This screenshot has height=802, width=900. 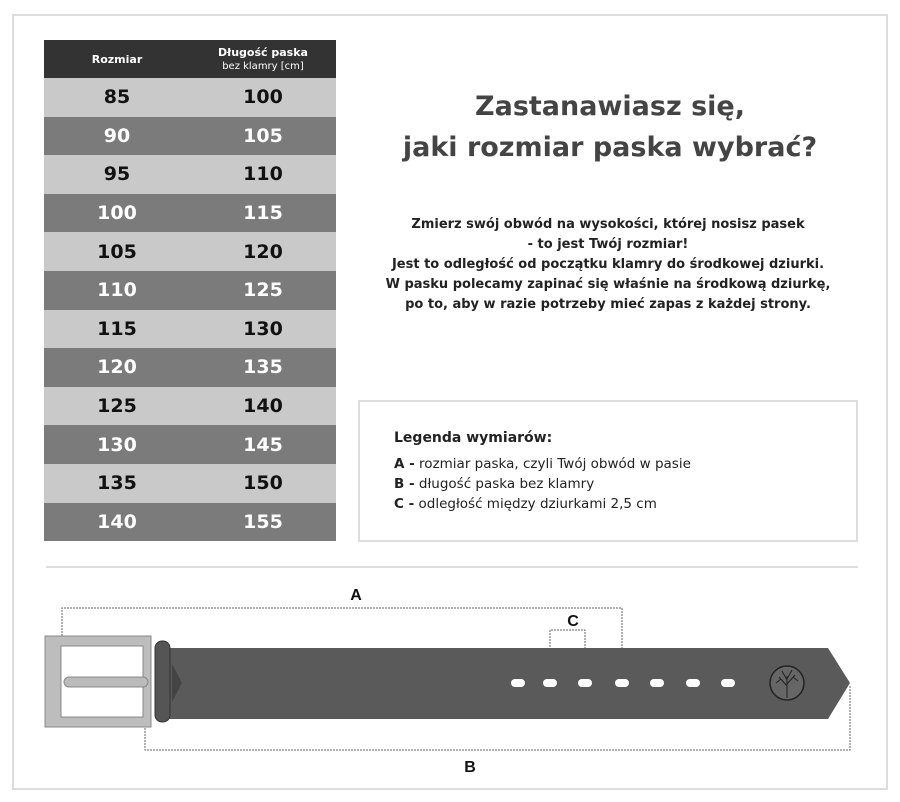 I want to click on header-length-line2: bez klamry [cm], so click(x=263, y=66).